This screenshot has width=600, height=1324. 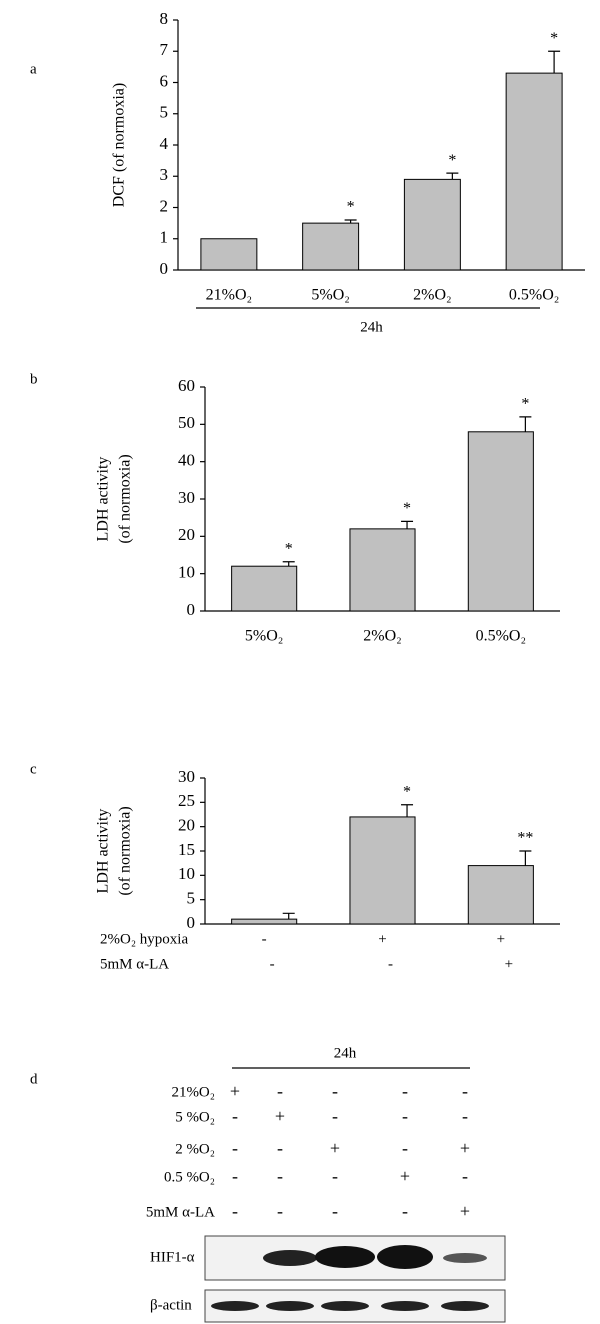 What do you see at coordinates (164, 18) in the screenshot?
I see `y-tick-label: 8` at bounding box center [164, 18].